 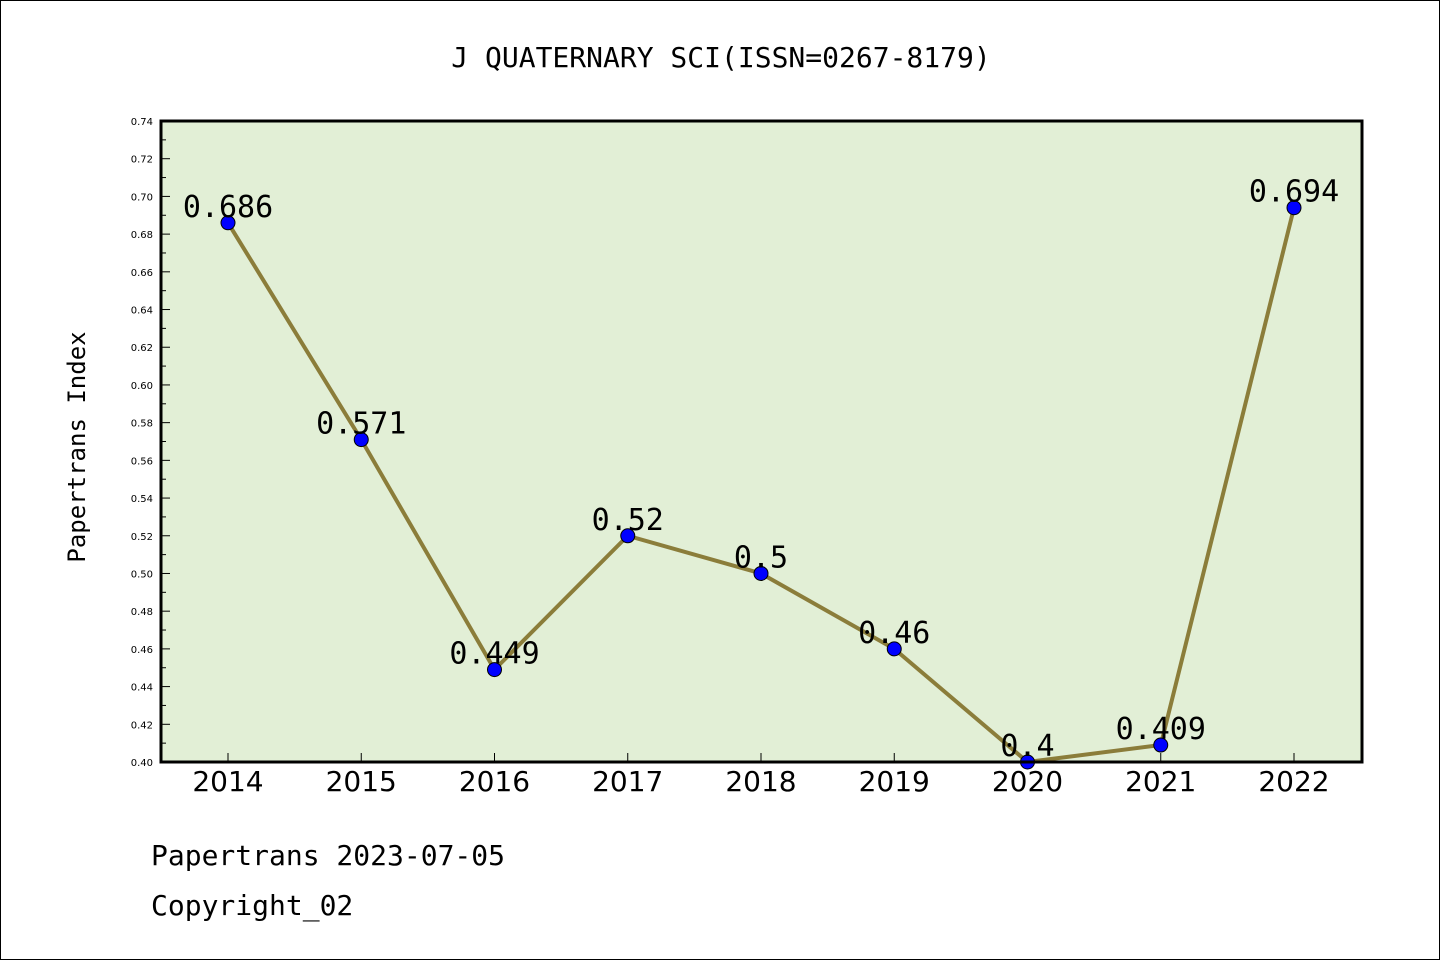 What do you see at coordinates (142, 122) in the screenshot?
I see `y-tick-label: 0.74` at bounding box center [142, 122].